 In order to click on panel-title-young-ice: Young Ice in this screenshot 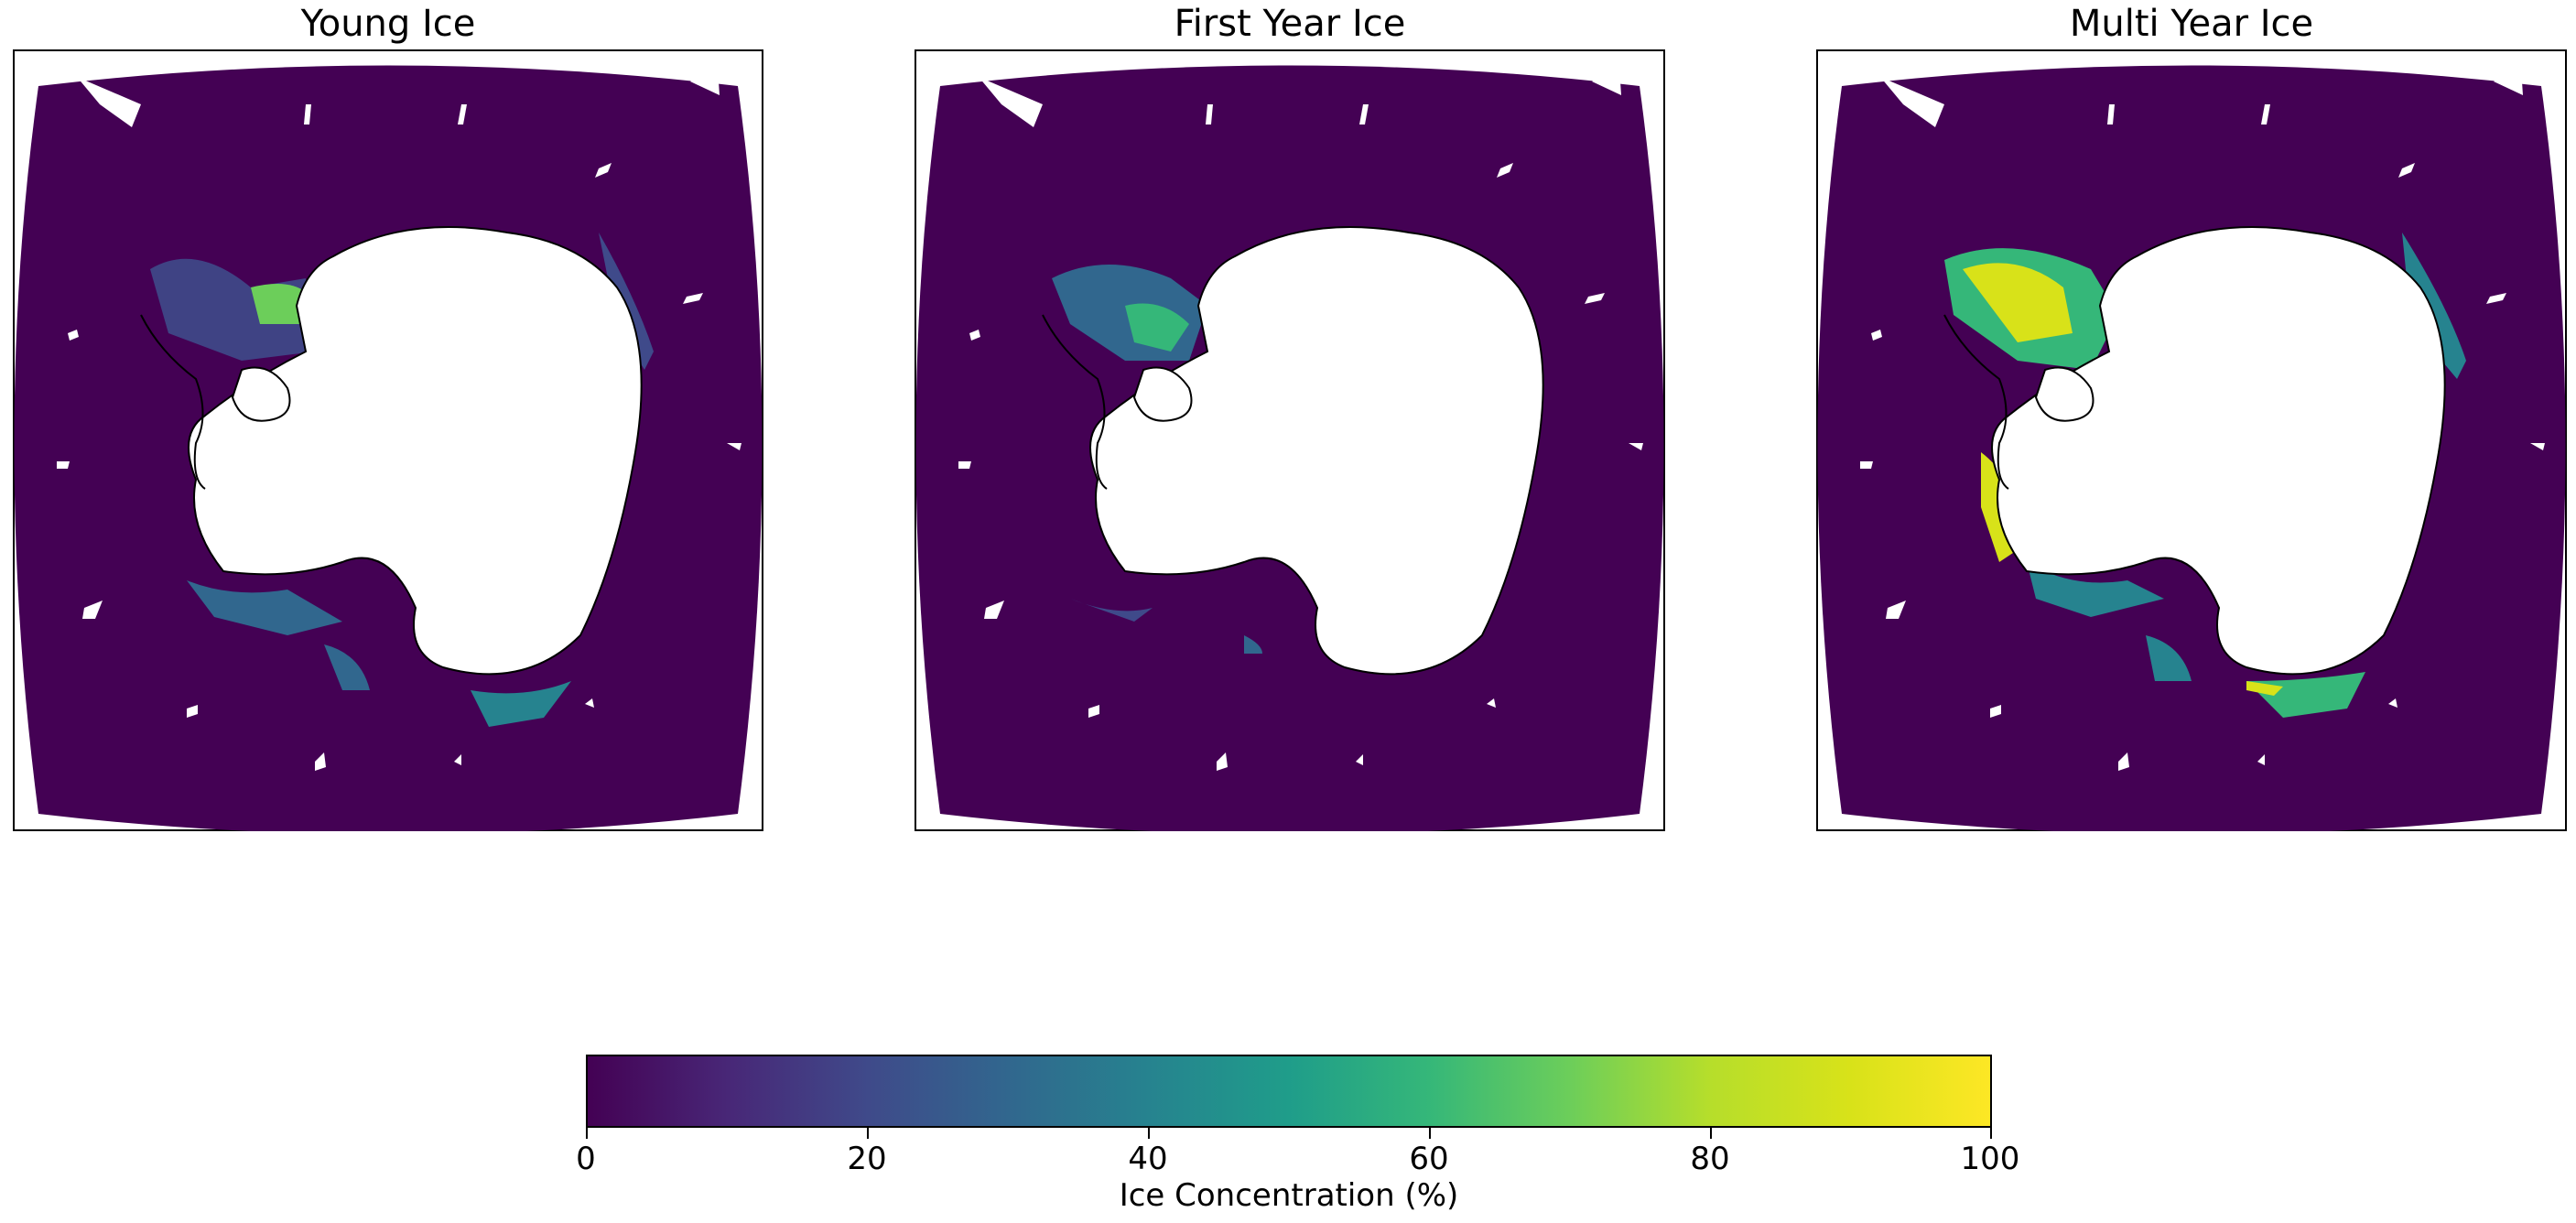, I will do `click(388, 24)`.